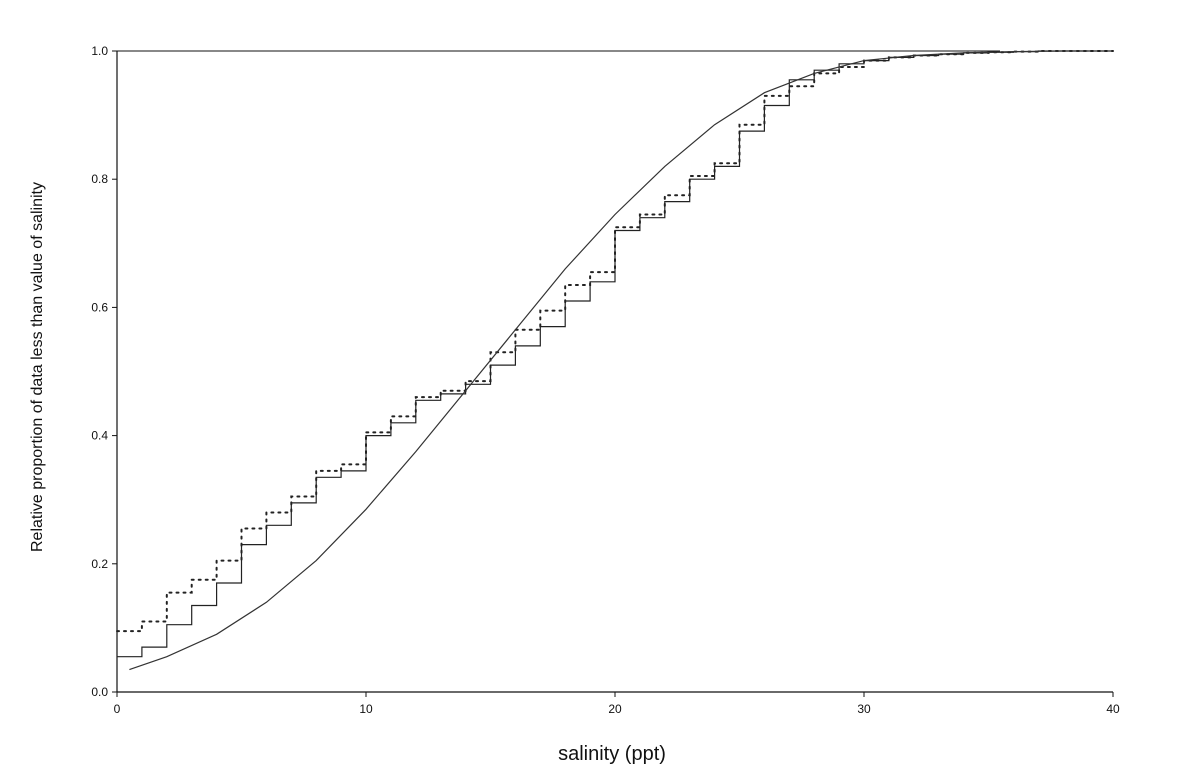  What do you see at coordinates (99, 179) in the screenshot?
I see `y-tick-label: 0.8` at bounding box center [99, 179].